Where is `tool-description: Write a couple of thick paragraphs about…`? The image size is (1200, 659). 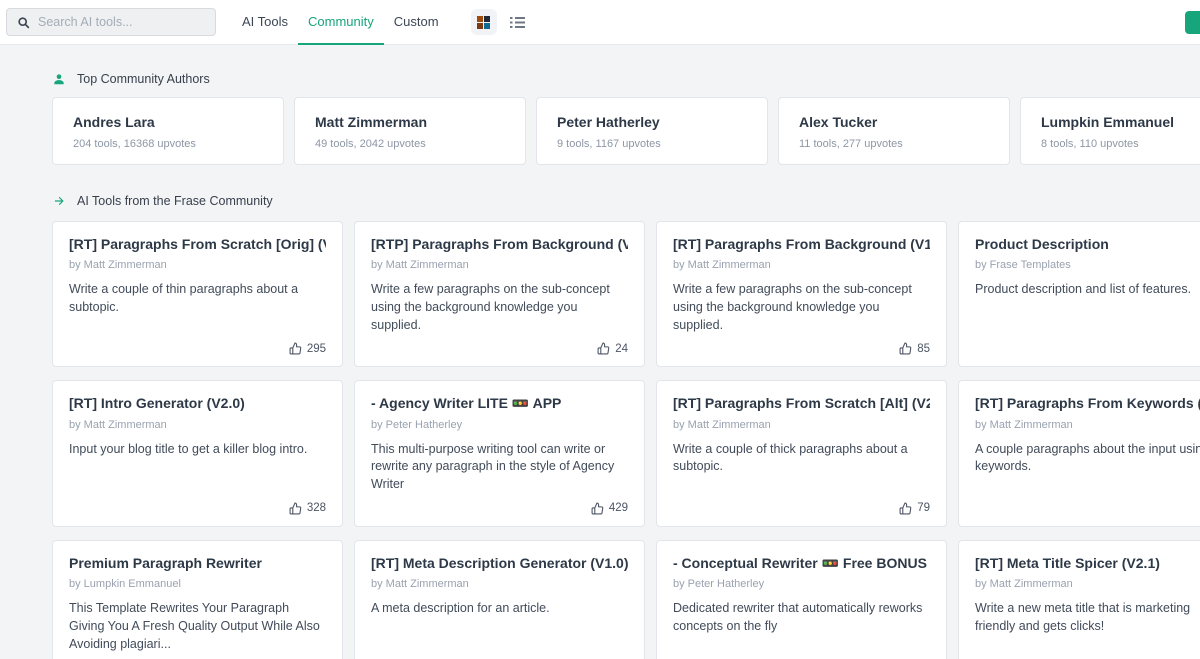
tool-description: Write a couple of thick paragraphs about… is located at coordinates (790, 457).